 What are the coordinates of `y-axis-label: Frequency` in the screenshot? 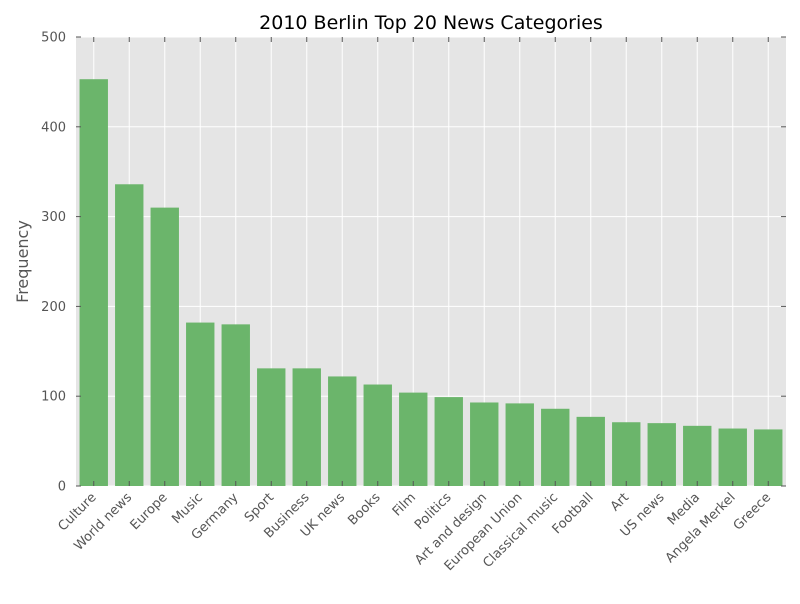 It's located at (22, 261).